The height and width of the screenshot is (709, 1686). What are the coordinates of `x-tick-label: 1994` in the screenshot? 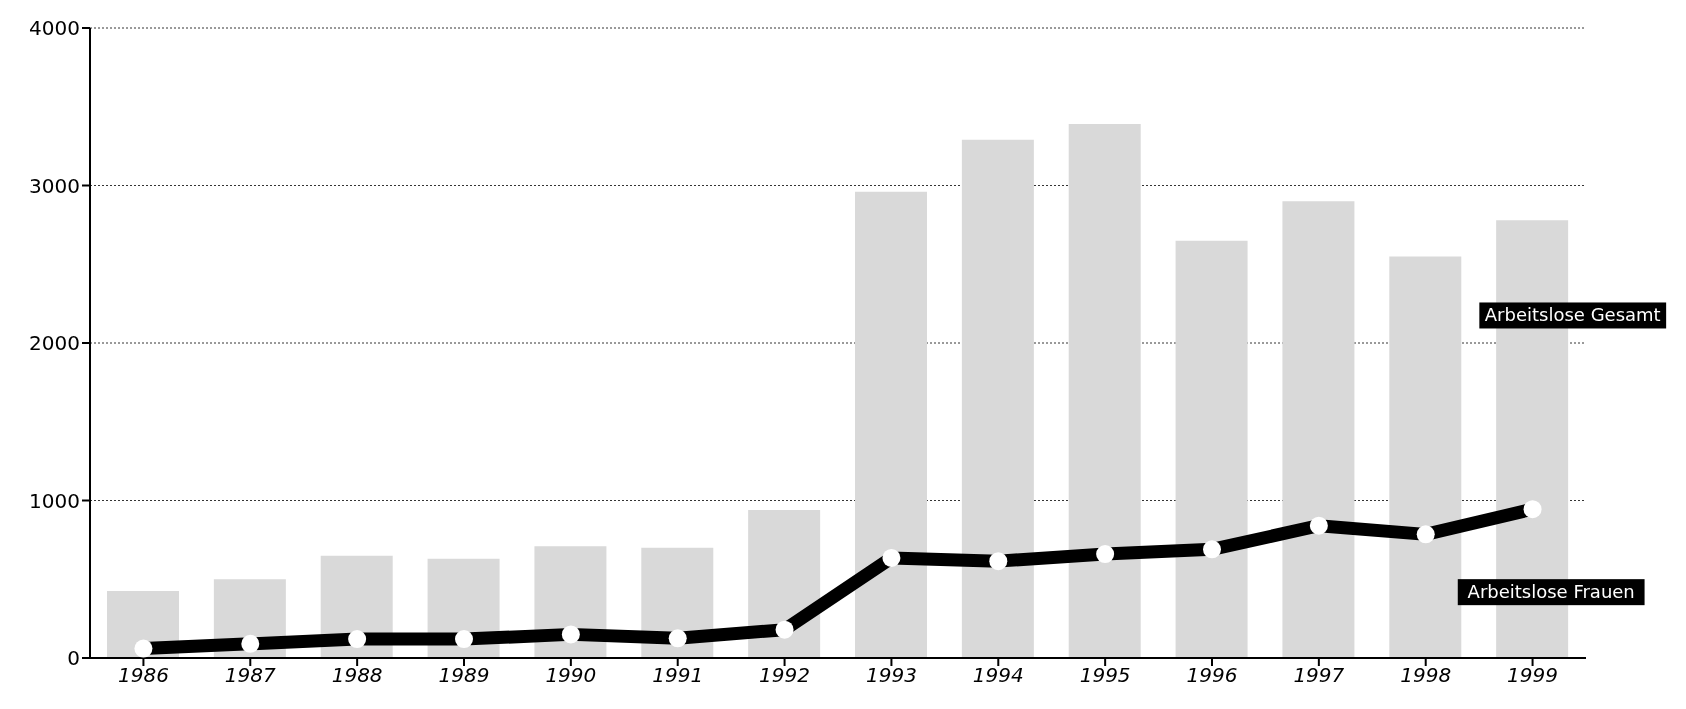 It's located at (998, 675).